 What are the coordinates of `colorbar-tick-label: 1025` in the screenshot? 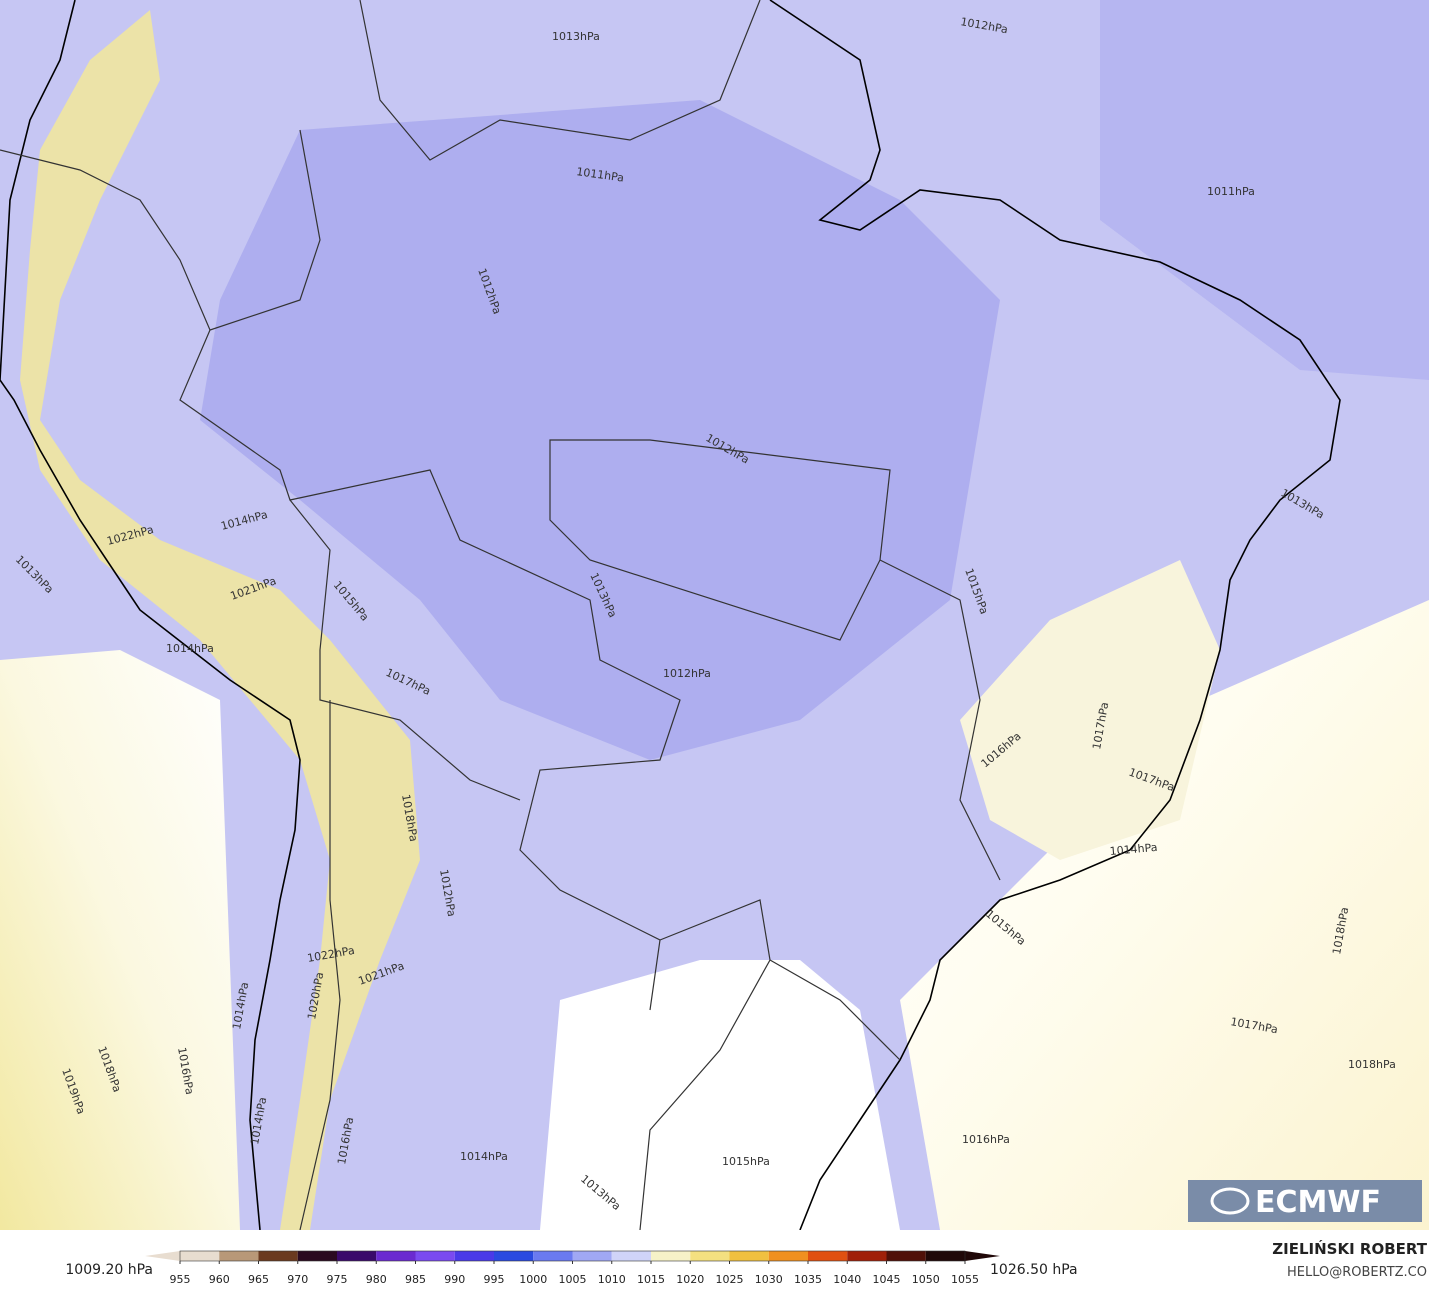 It's located at (730, 1279).